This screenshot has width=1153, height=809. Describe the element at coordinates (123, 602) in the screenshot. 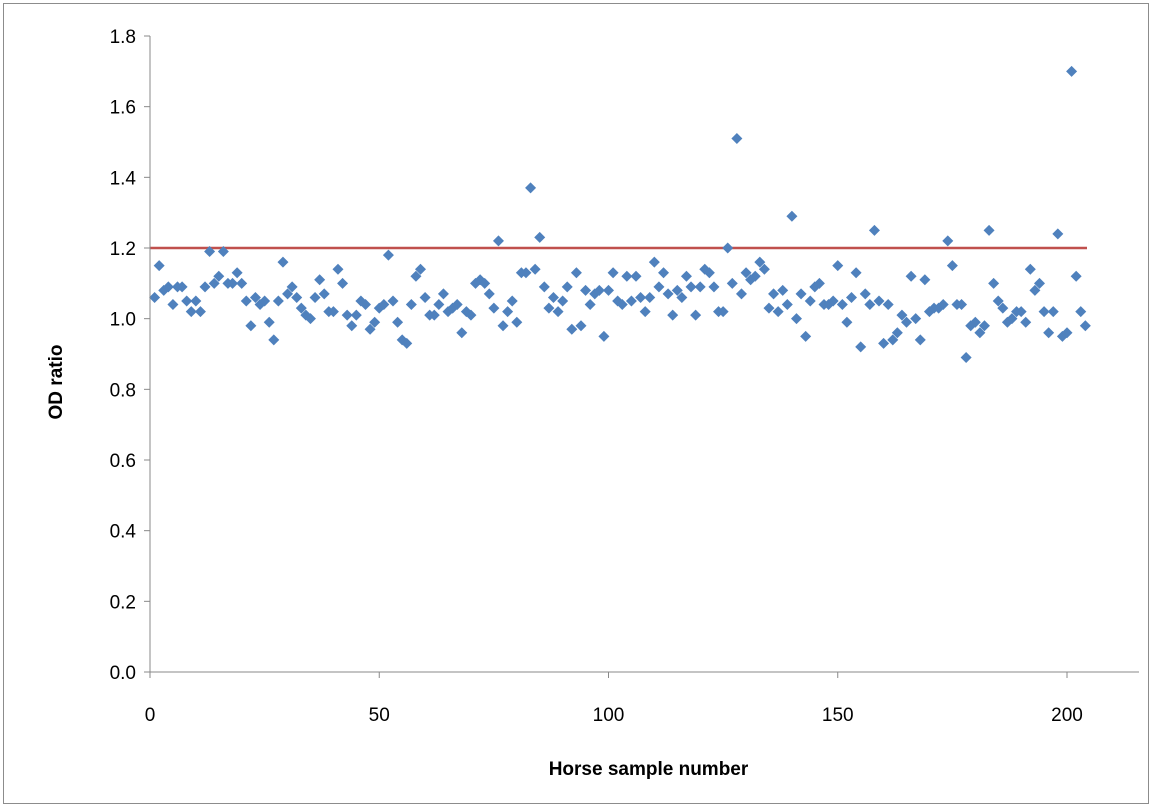

I see `y-tick-label: 0.2` at that location.